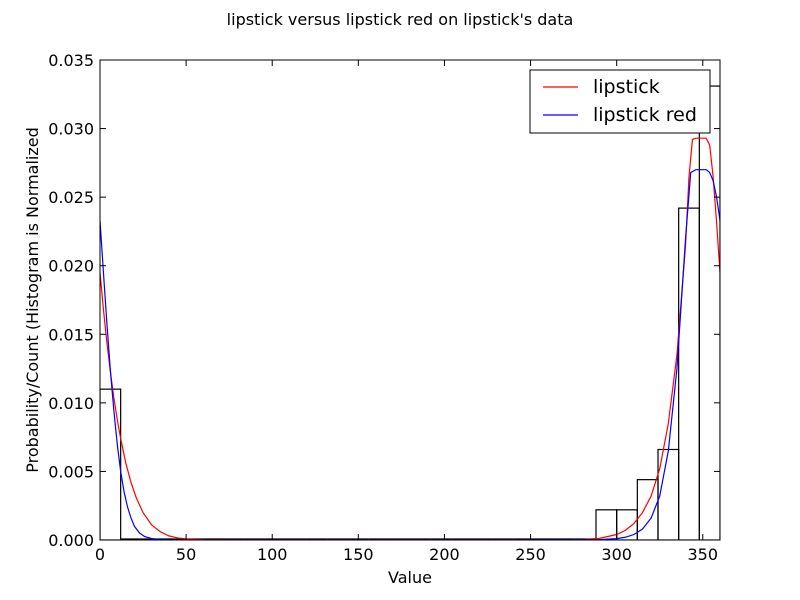 This screenshot has width=800, height=600. What do you see at coordinates (71, 197) in the screenshot?
I see `y-tick-label: 0.025` at bounding box center [71, 197].